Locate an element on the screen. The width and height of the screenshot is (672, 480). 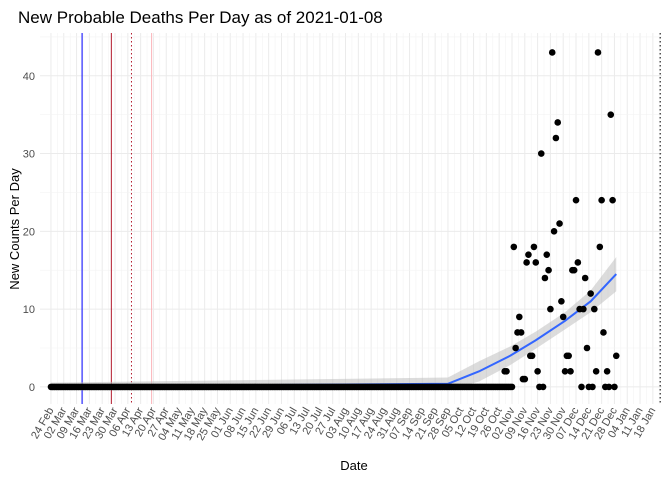
y-axis-title: New Counts Per Day is located at coordinates (14, 229).